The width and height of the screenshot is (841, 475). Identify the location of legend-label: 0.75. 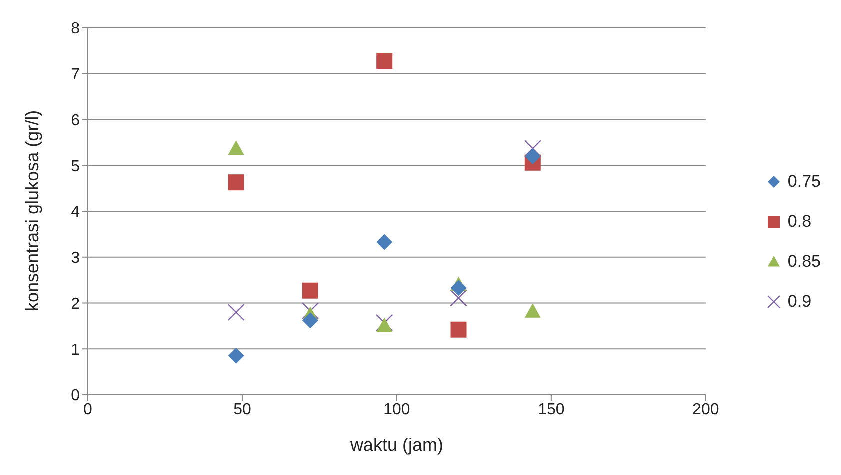
(804, 181).